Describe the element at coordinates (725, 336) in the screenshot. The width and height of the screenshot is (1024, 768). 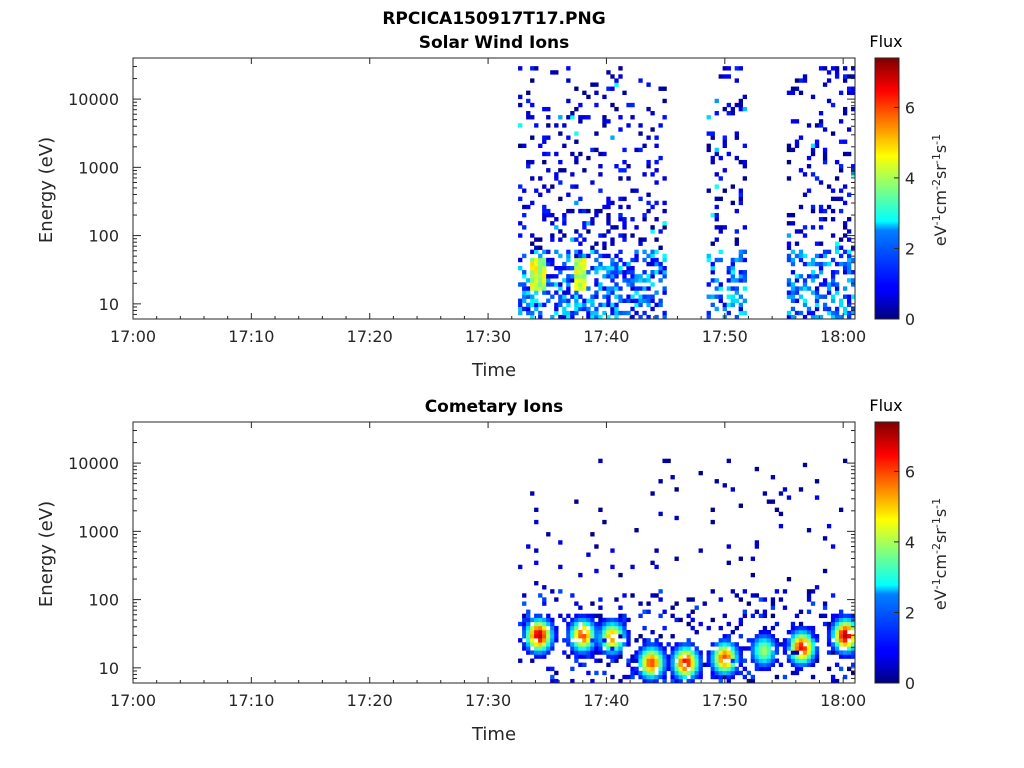
I see `x-tick-label: 17:50` at that location.